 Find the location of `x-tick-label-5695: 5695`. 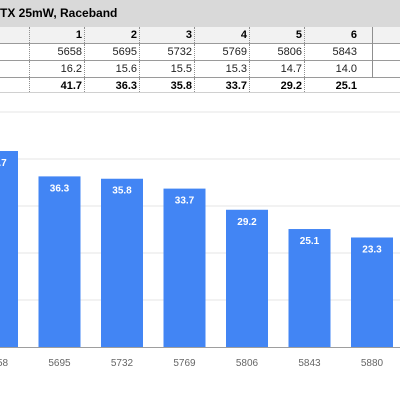

x-tick-label-5695: 5695 is located at coordinates (59, 363).